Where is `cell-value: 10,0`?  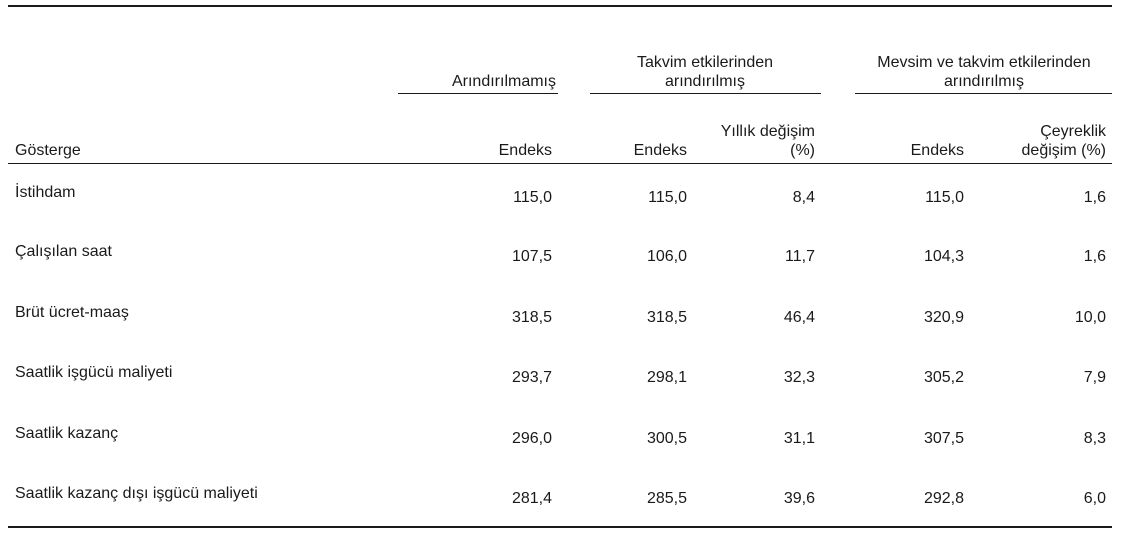
cell-value: 10,0 is located at coordinates (1090, 317).